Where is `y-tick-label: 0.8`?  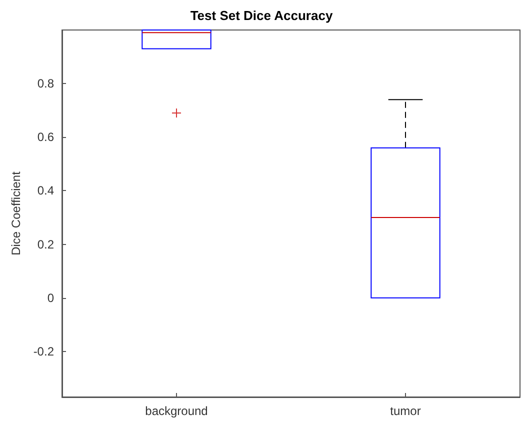
y-tick-label: 0.8 is located at coordinates (45, 83).